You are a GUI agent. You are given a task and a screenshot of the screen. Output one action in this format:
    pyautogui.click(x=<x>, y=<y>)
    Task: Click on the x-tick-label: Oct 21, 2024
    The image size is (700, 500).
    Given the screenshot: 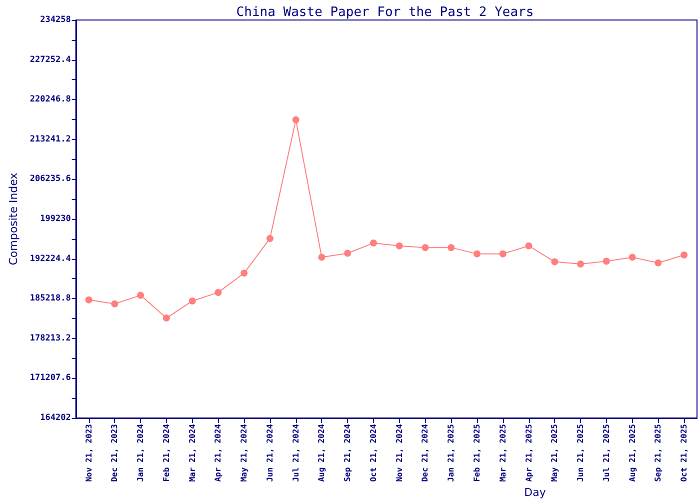 What is the action you would take?
    pyautogui.click(x=373, y=453)
    